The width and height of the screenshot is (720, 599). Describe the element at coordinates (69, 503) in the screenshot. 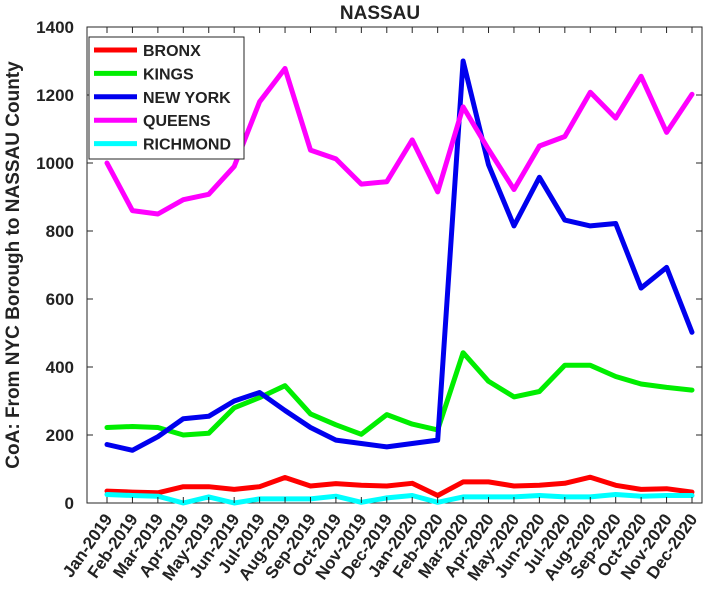

I see `y-tick-label: 0` at that location.